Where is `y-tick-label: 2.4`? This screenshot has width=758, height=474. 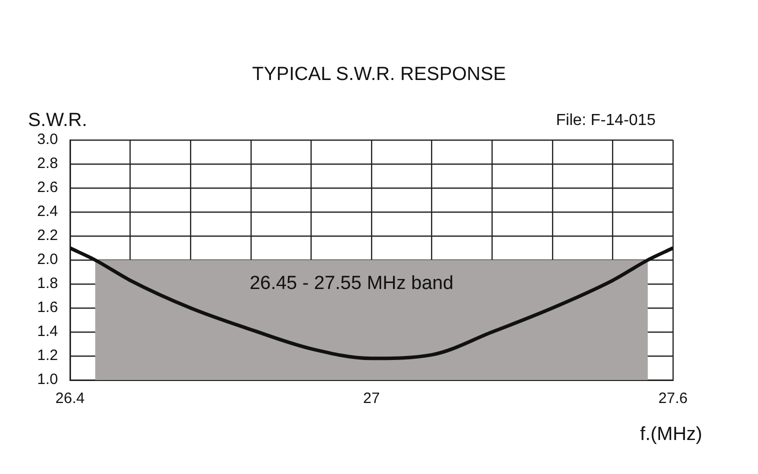
y-tick-label: 2.4 is located at coordinates (47, 211).